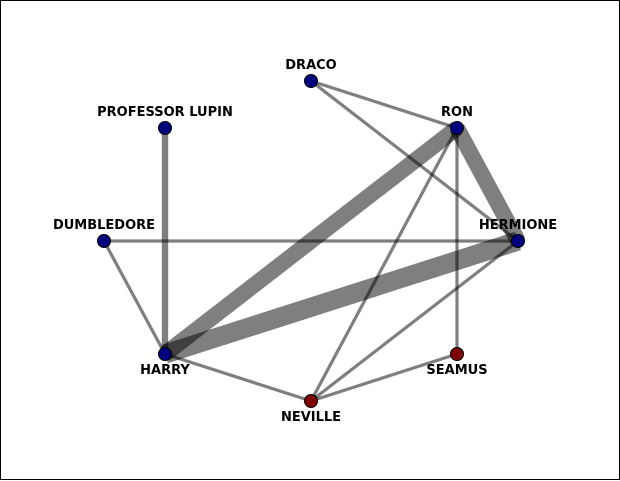  I want to click on edge-dumbledore-harry, so click(134, 297).